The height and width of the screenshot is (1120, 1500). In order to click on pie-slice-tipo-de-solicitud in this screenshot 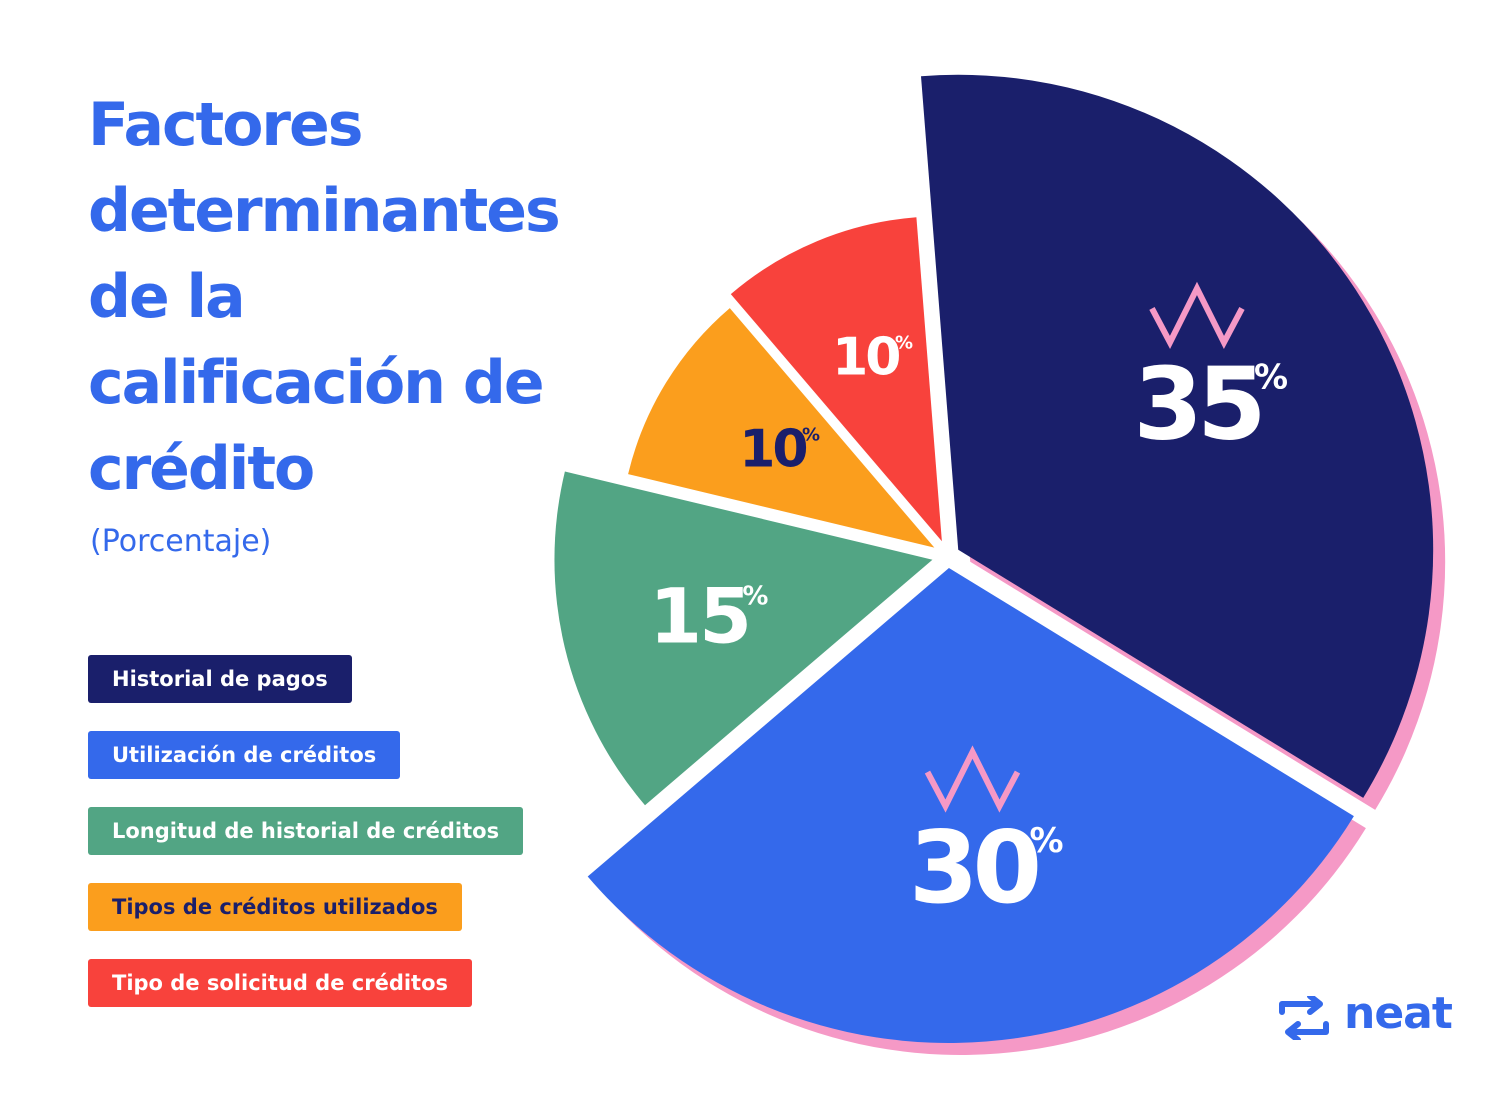, I will do `click(836, 379)`.